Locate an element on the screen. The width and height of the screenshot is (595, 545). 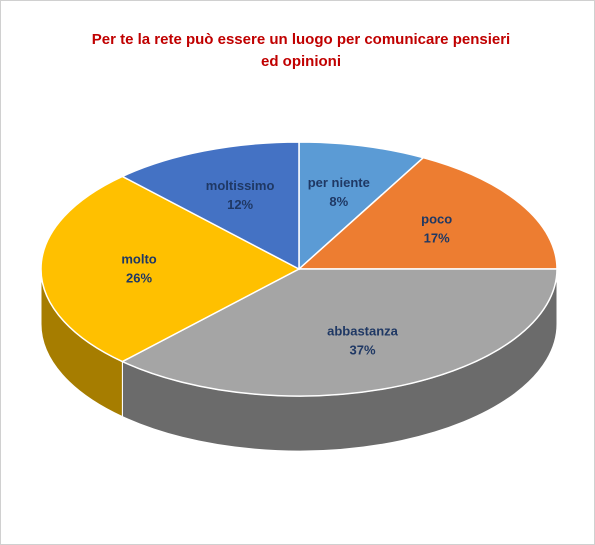
slice-value-label: 26% is located at coordinates (139, 277).